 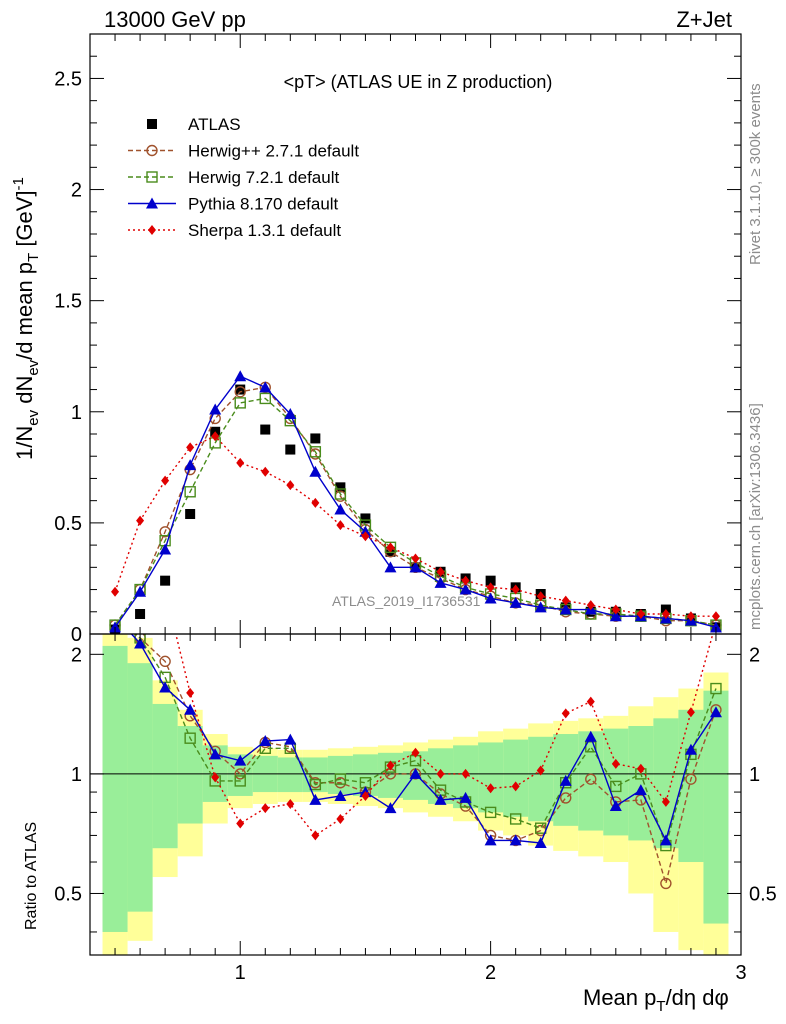 I want to click on rivet-label: Rivet 3.1.10, ≥ 300k events, so click(x=755, y=174).